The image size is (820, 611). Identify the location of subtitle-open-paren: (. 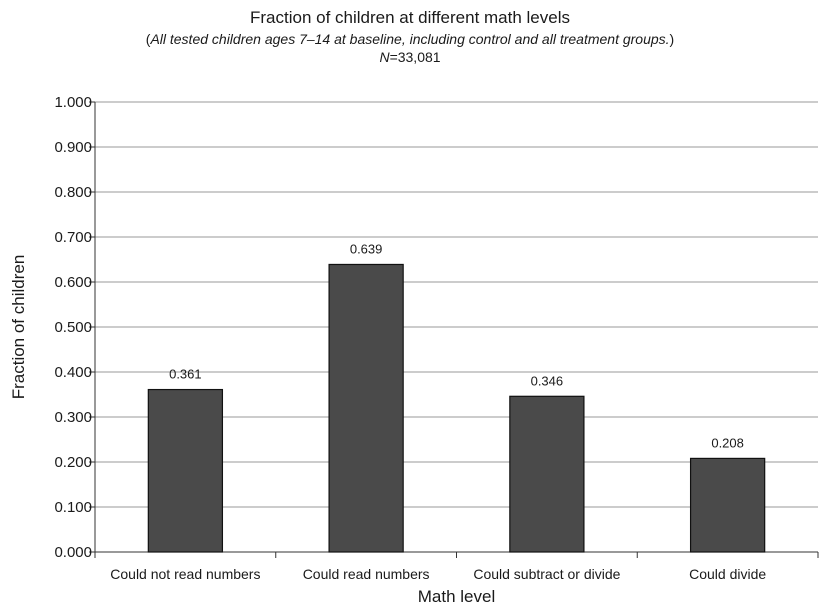
(148, 39).